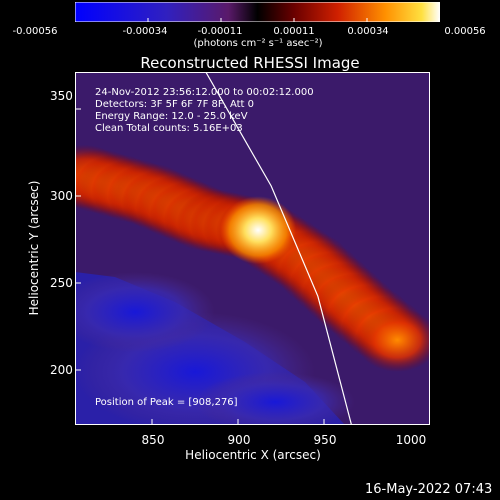 Image resolution: width=500 pixels, height=500 pixels. I want to click on energy-range-label: Energy Range: 12.0 - 25.0 keV, so click(171, 116).